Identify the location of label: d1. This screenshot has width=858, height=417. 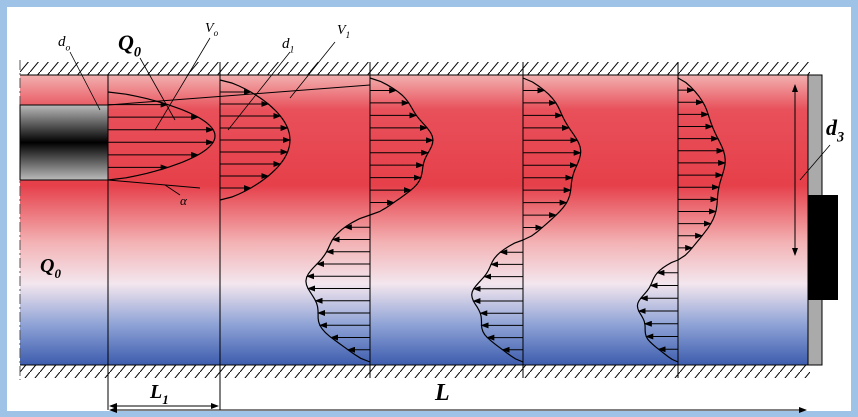
(288, 46).